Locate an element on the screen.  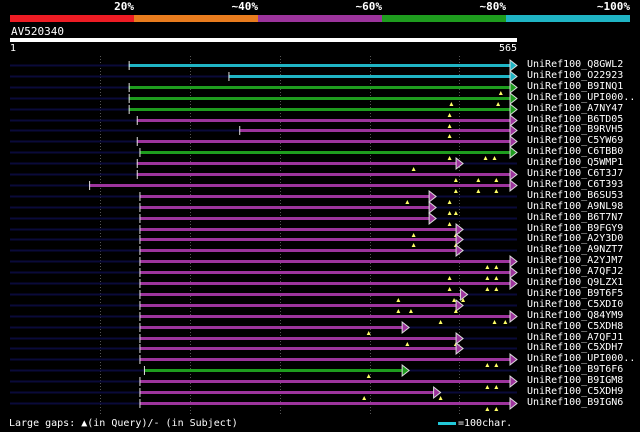
hit-link: UniRef100_A9NL98 is located at coordinates (575, 206).